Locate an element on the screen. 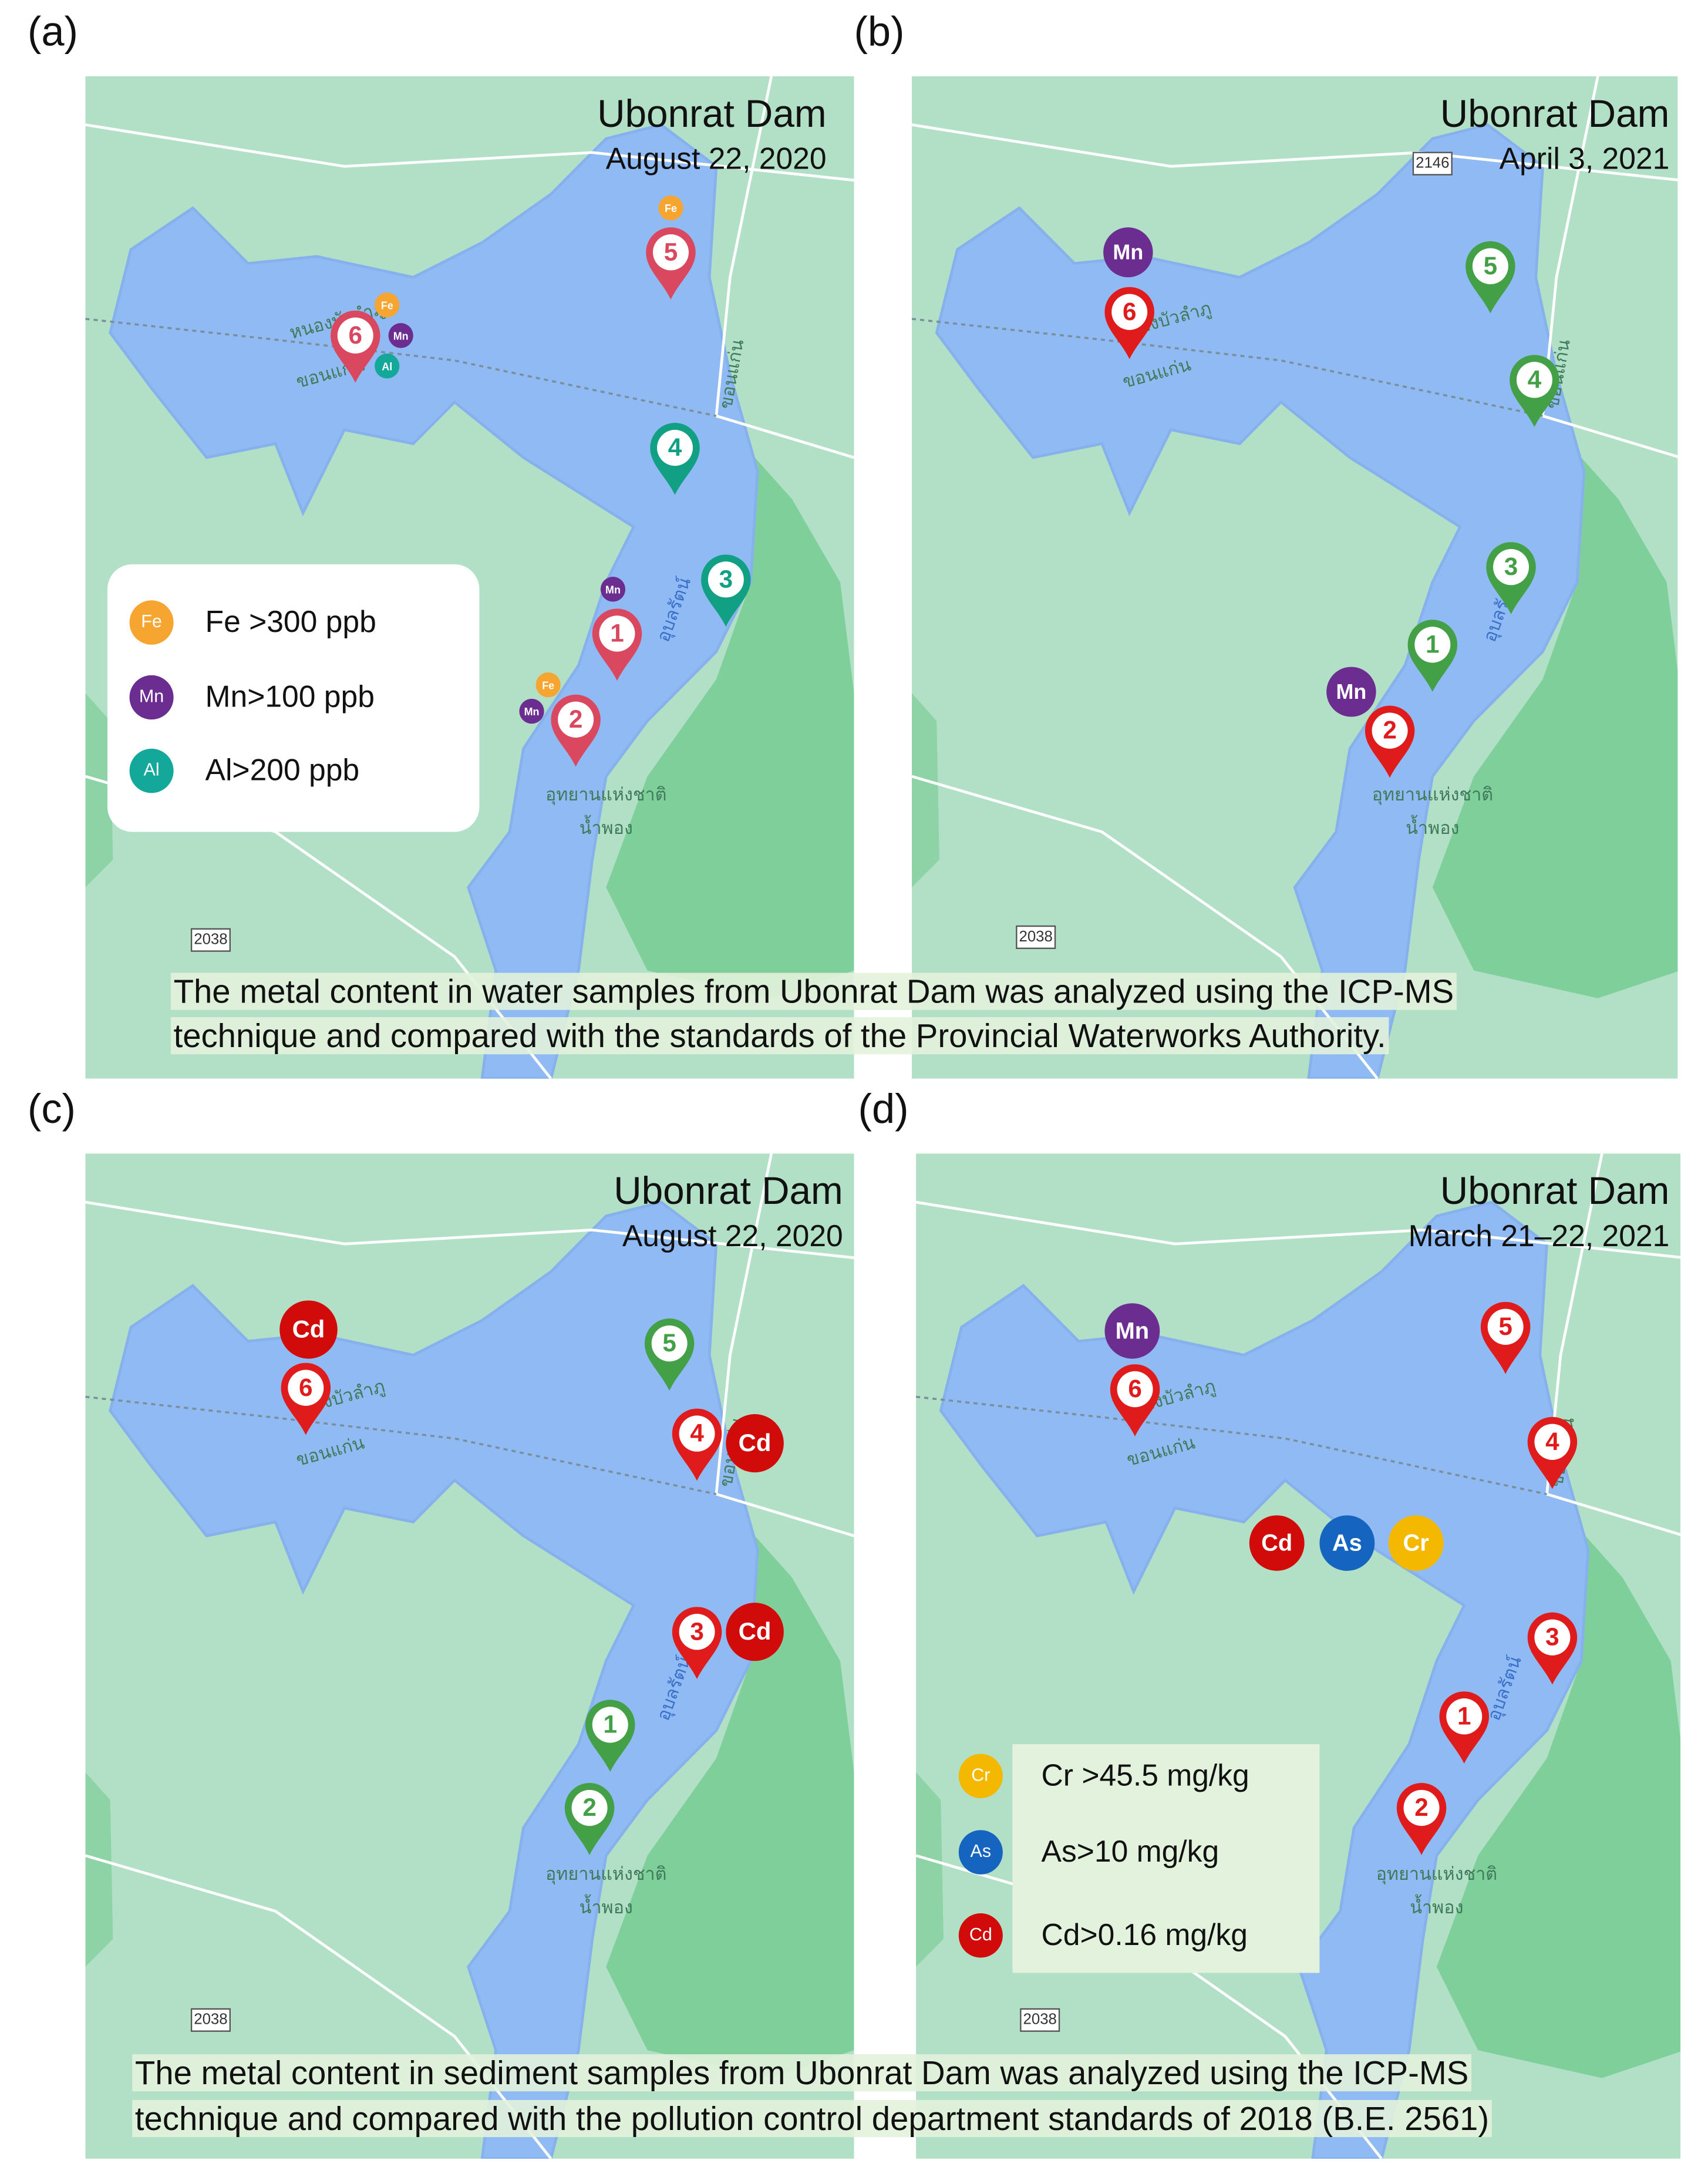 This screenshot has height=2167, width=1708. legend-badge-label: Fe is located at coordinates (151, 621).